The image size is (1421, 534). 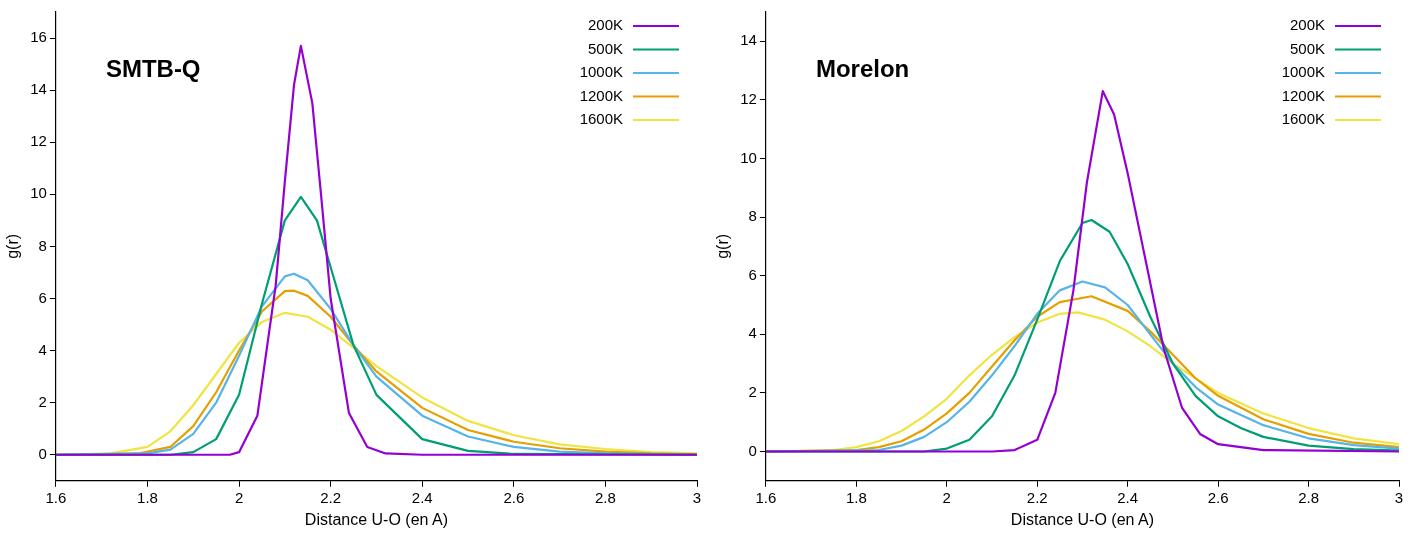 I want to click on text: Morelon, so click(x=862, y=68).